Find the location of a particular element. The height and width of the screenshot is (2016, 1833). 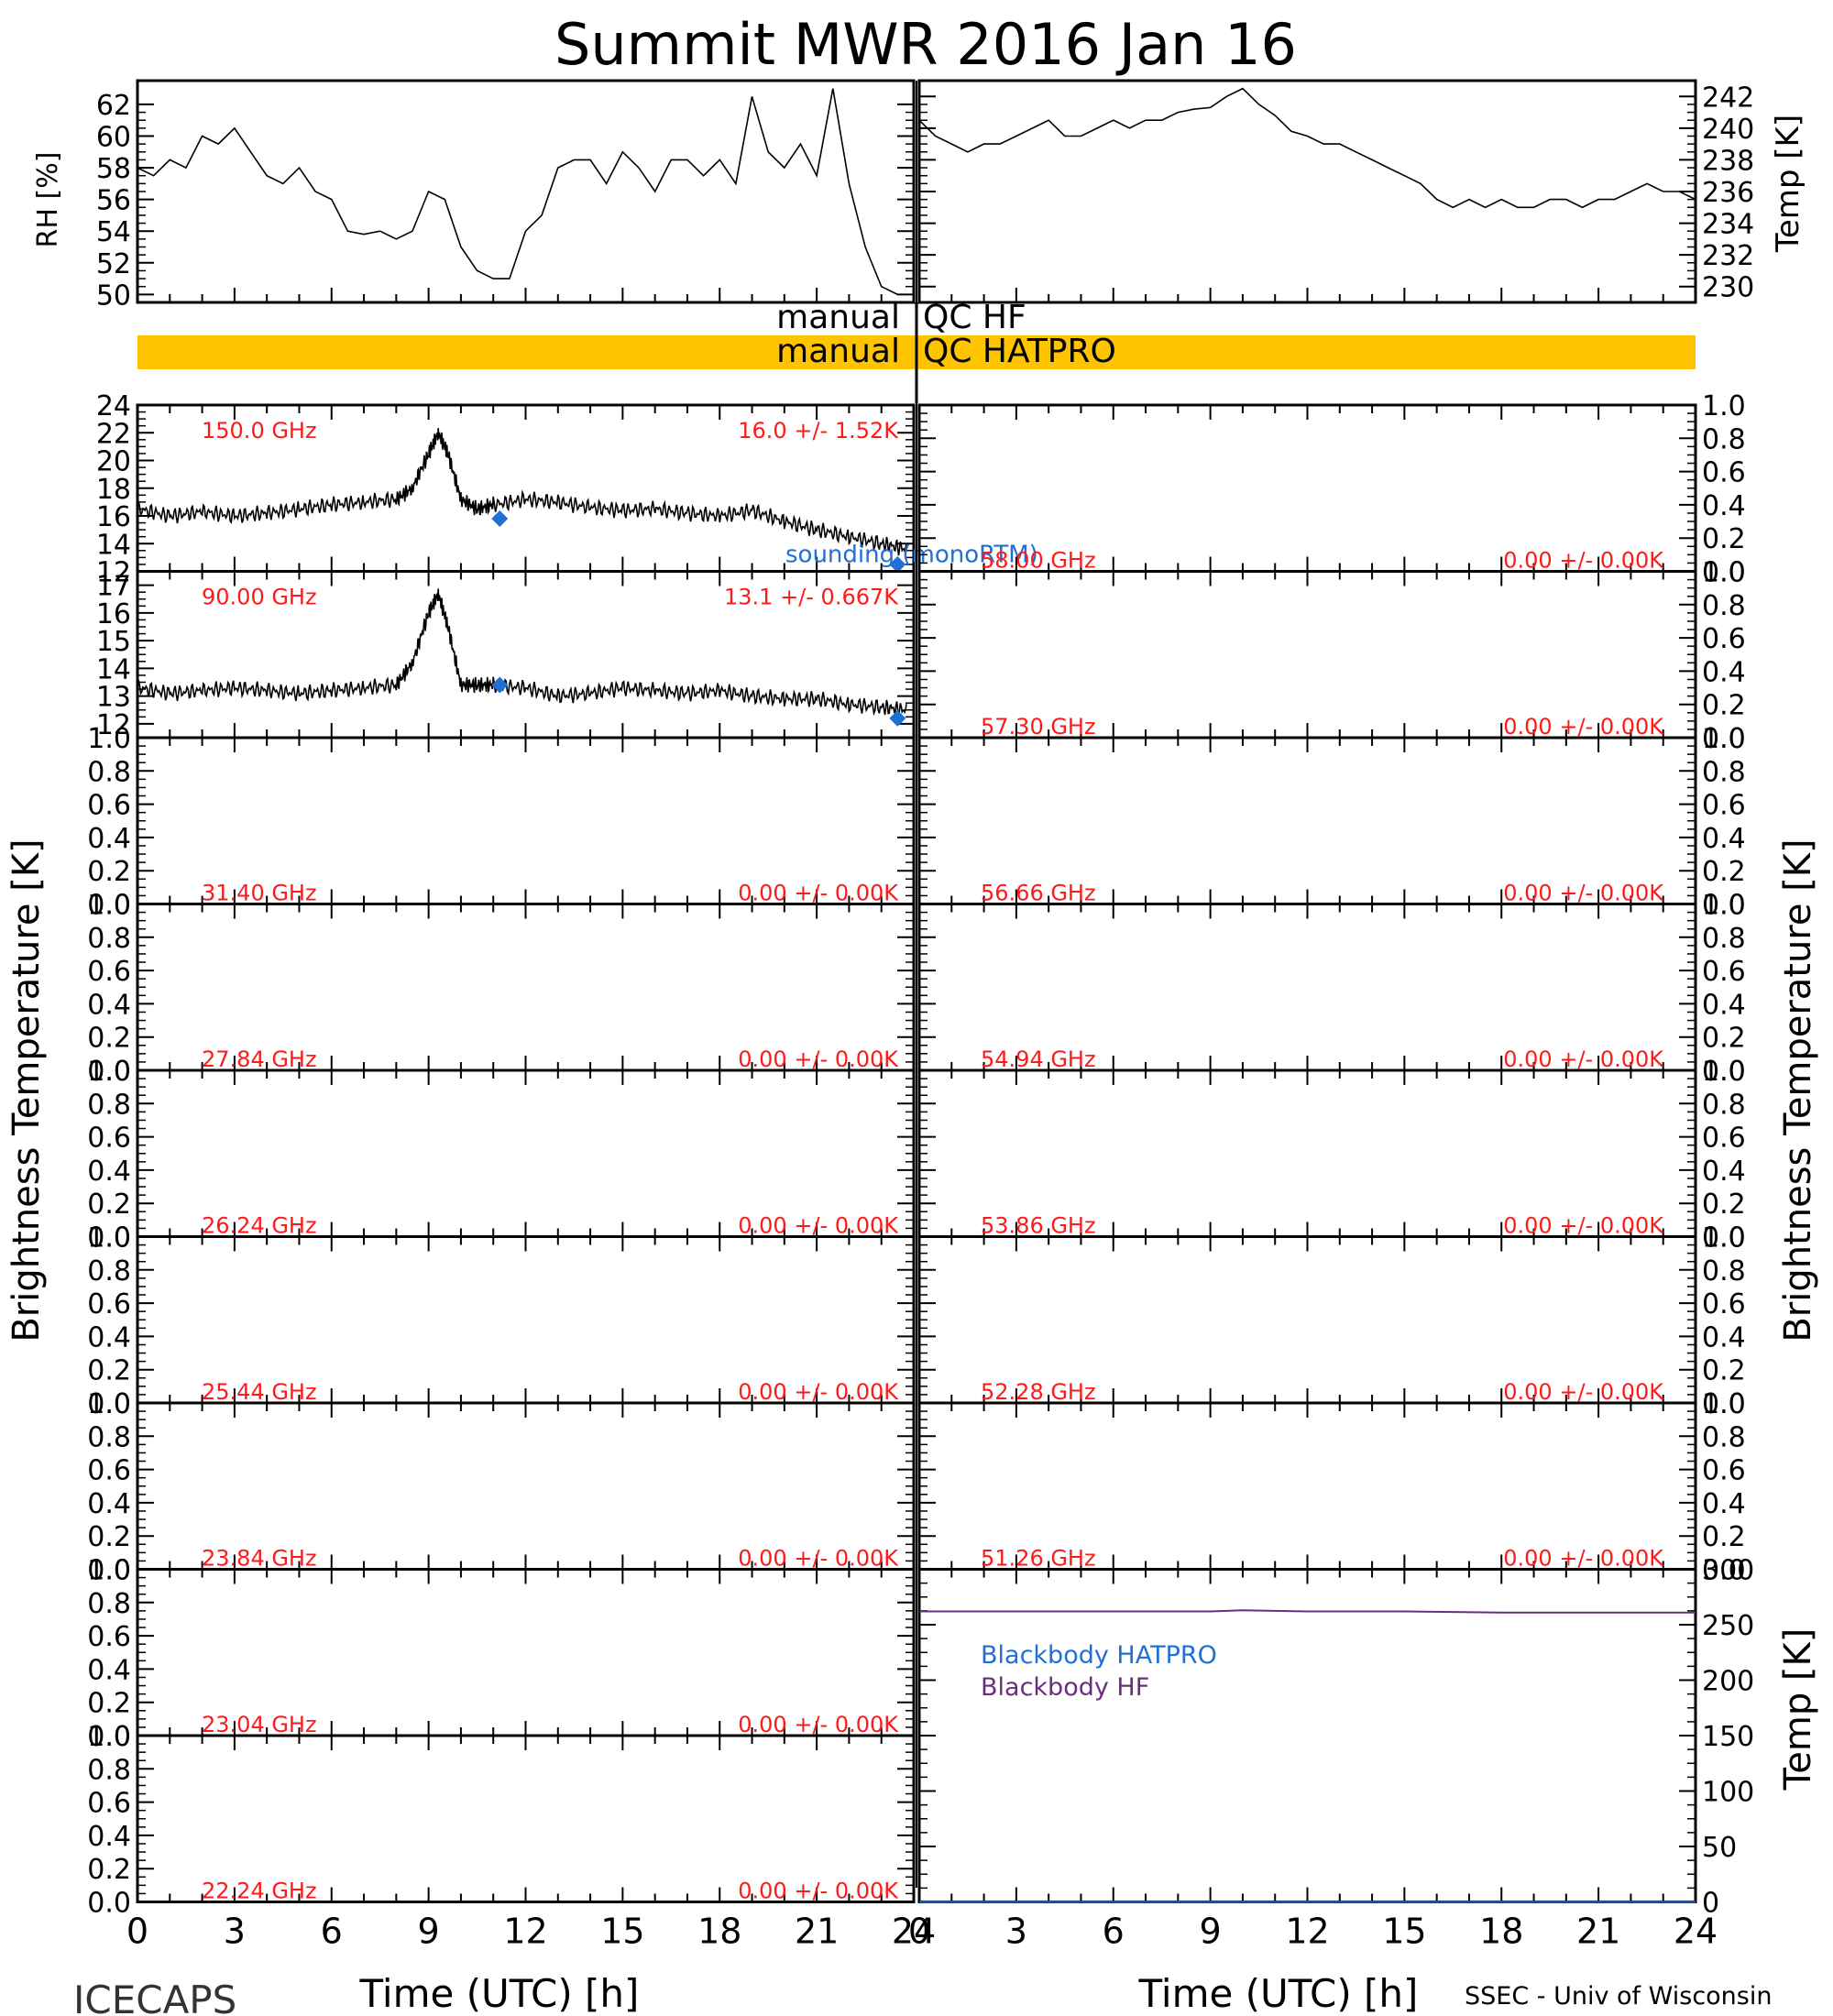

tb-left-5-stats-label: 0.00 +/- 0.00K is located at coordinates (818, 1392).